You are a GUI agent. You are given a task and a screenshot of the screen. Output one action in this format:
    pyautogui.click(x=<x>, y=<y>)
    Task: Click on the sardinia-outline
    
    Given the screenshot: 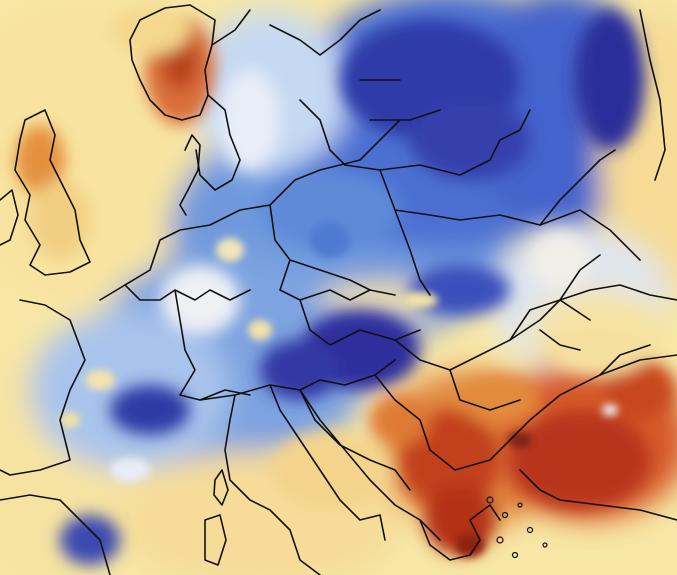 What is the action you would take?
    pyautogui.click(x=215, y=540)
    